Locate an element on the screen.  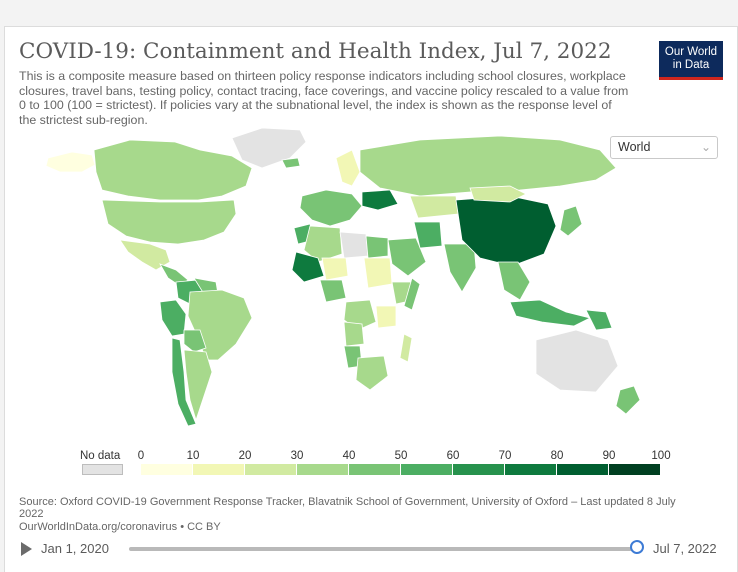
map-region-libya is located at coordinates (354, 245).